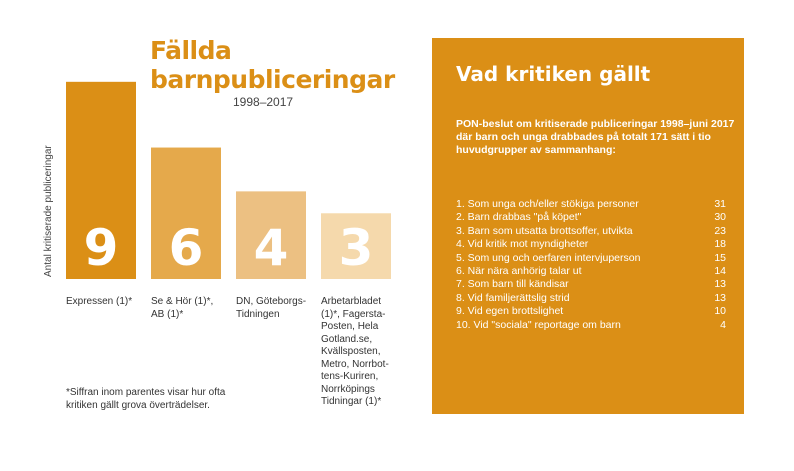  Describe the element at coordinates (591, 271) in the screenshot. I see `list-item: 6. När nära anhörig talar ut 14` at that location.